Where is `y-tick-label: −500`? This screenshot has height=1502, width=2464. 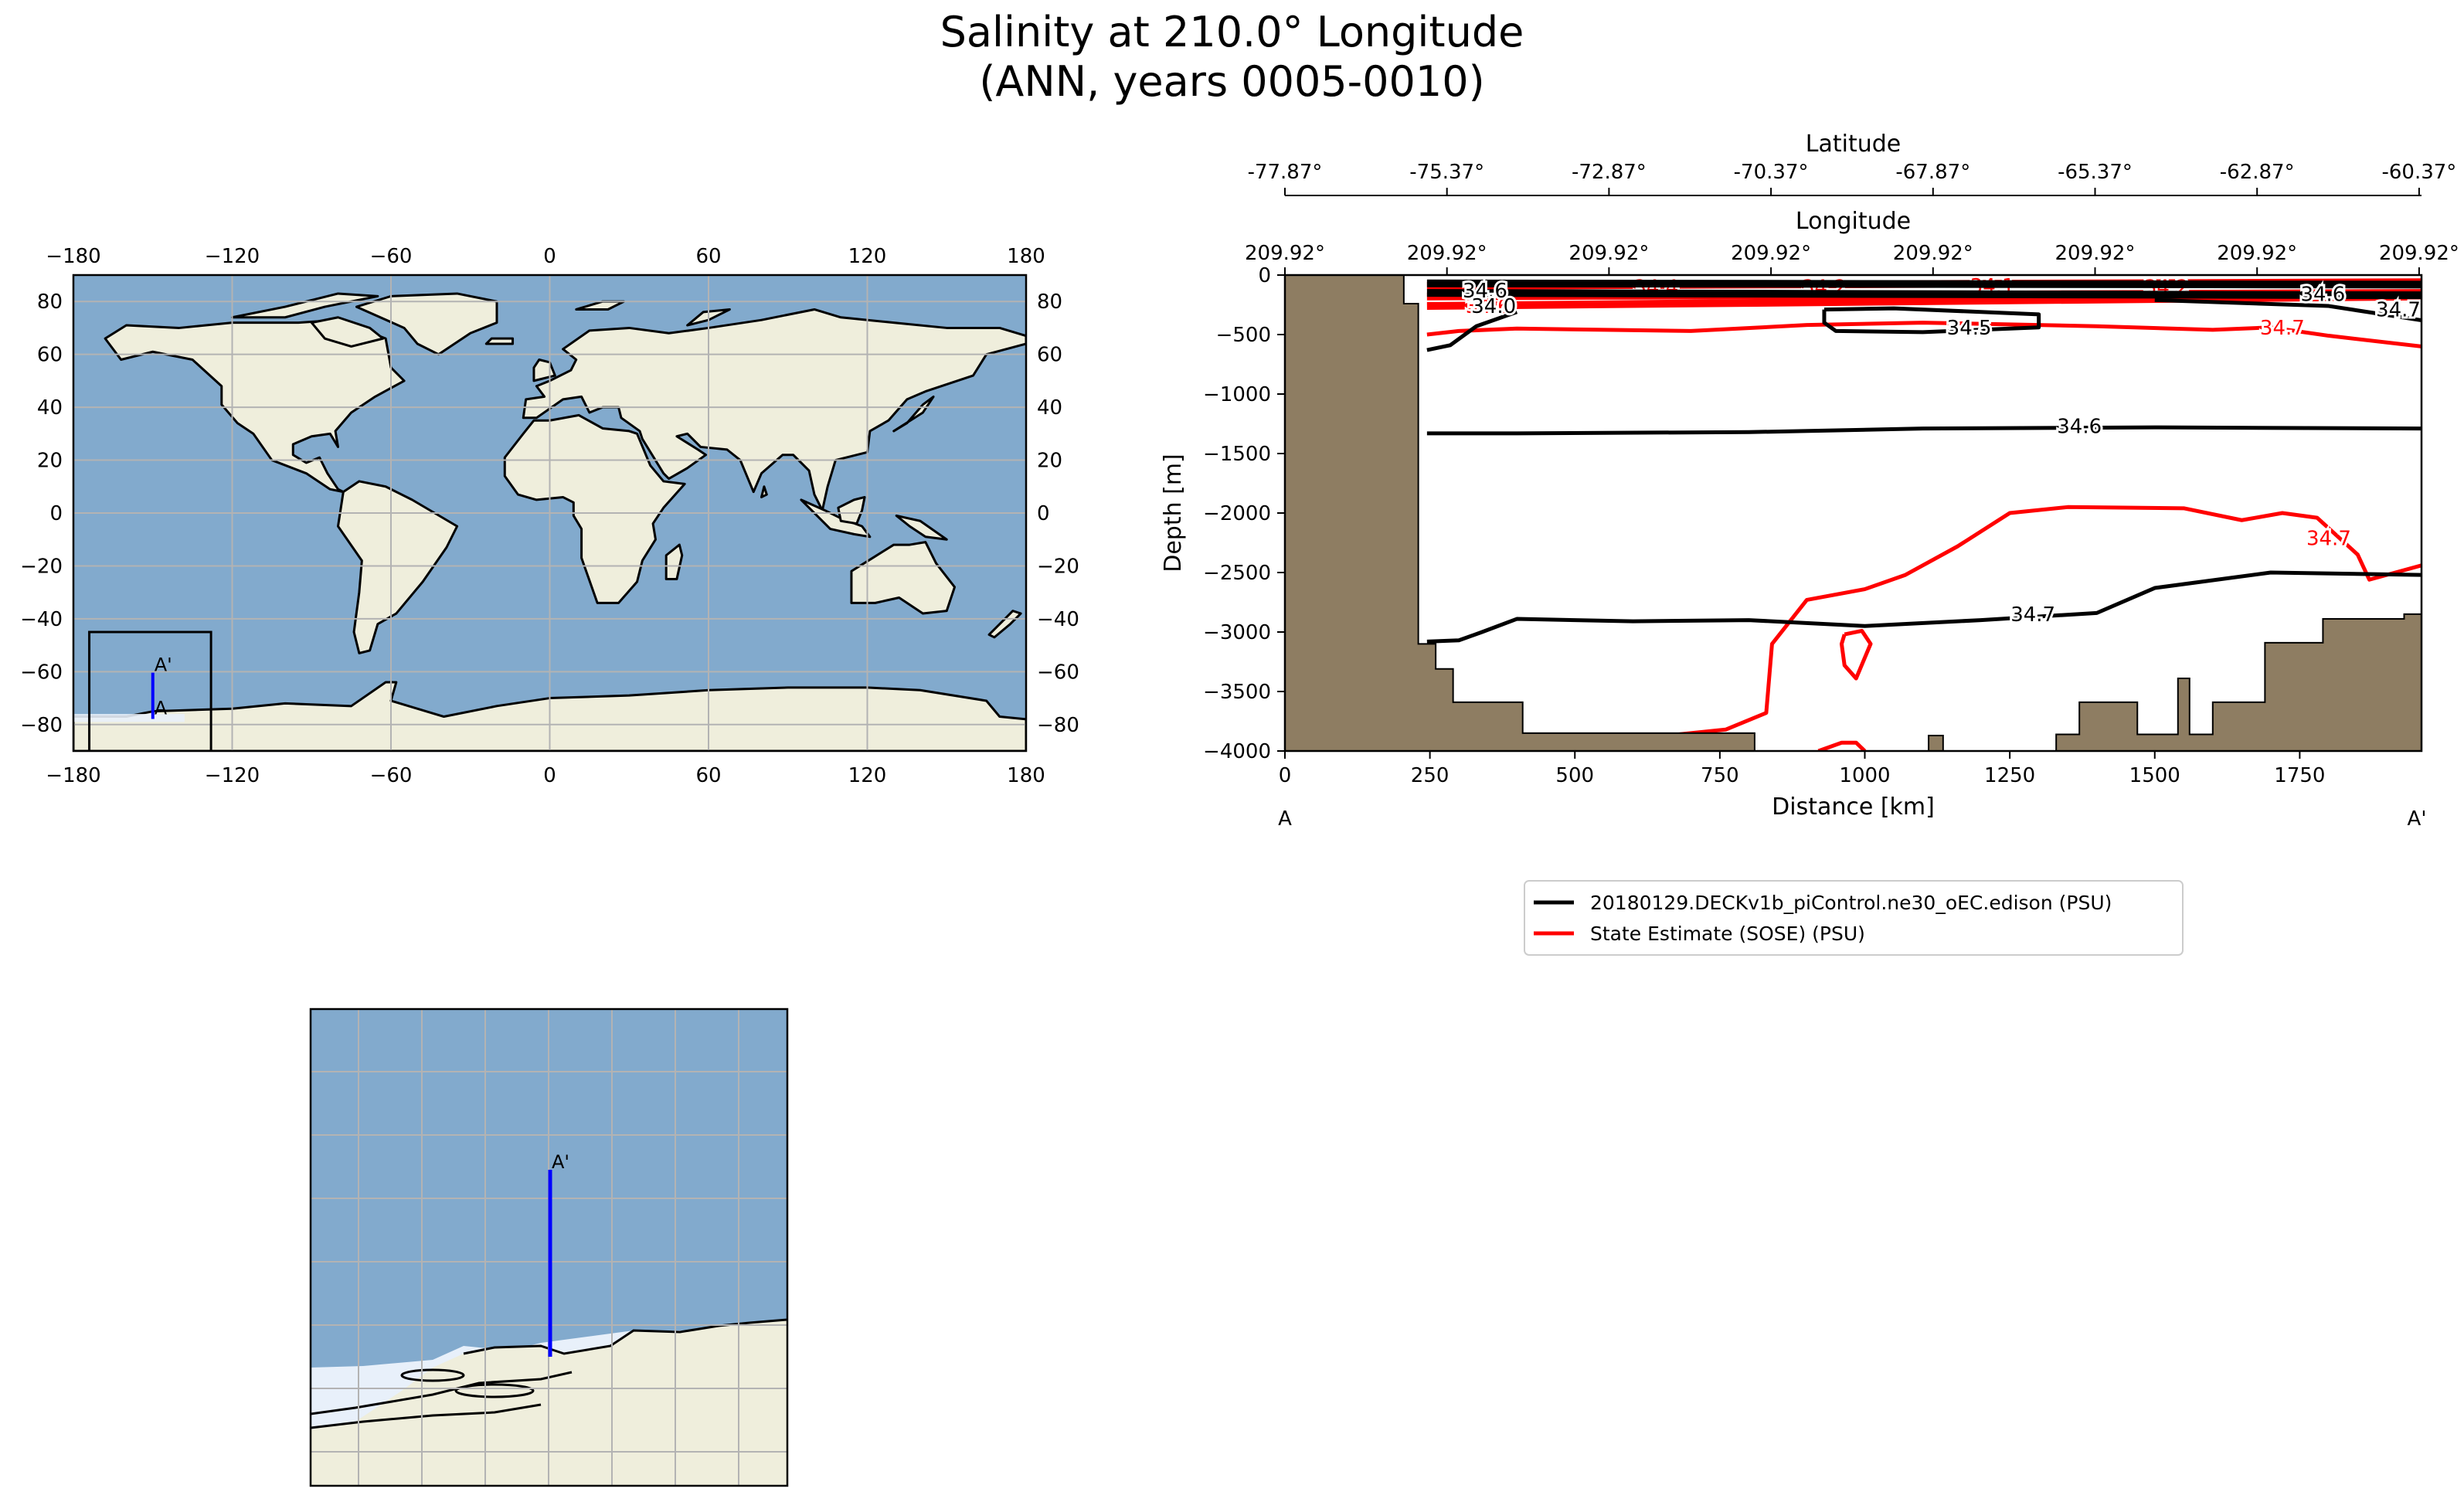 y-tick-label: −500 is located at coordinates (1243, 335).